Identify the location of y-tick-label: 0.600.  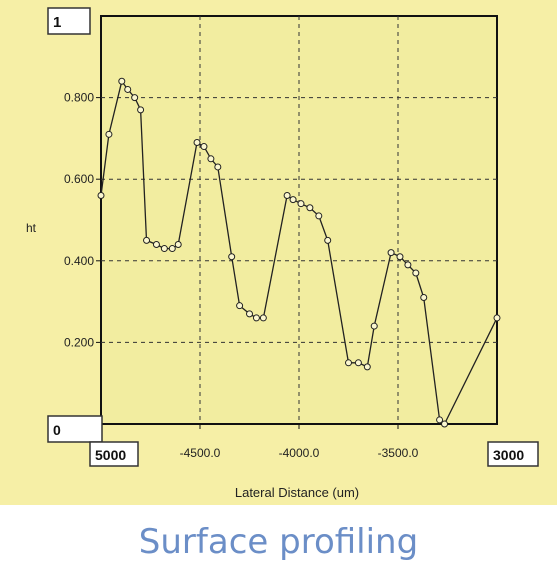
(79, 179).